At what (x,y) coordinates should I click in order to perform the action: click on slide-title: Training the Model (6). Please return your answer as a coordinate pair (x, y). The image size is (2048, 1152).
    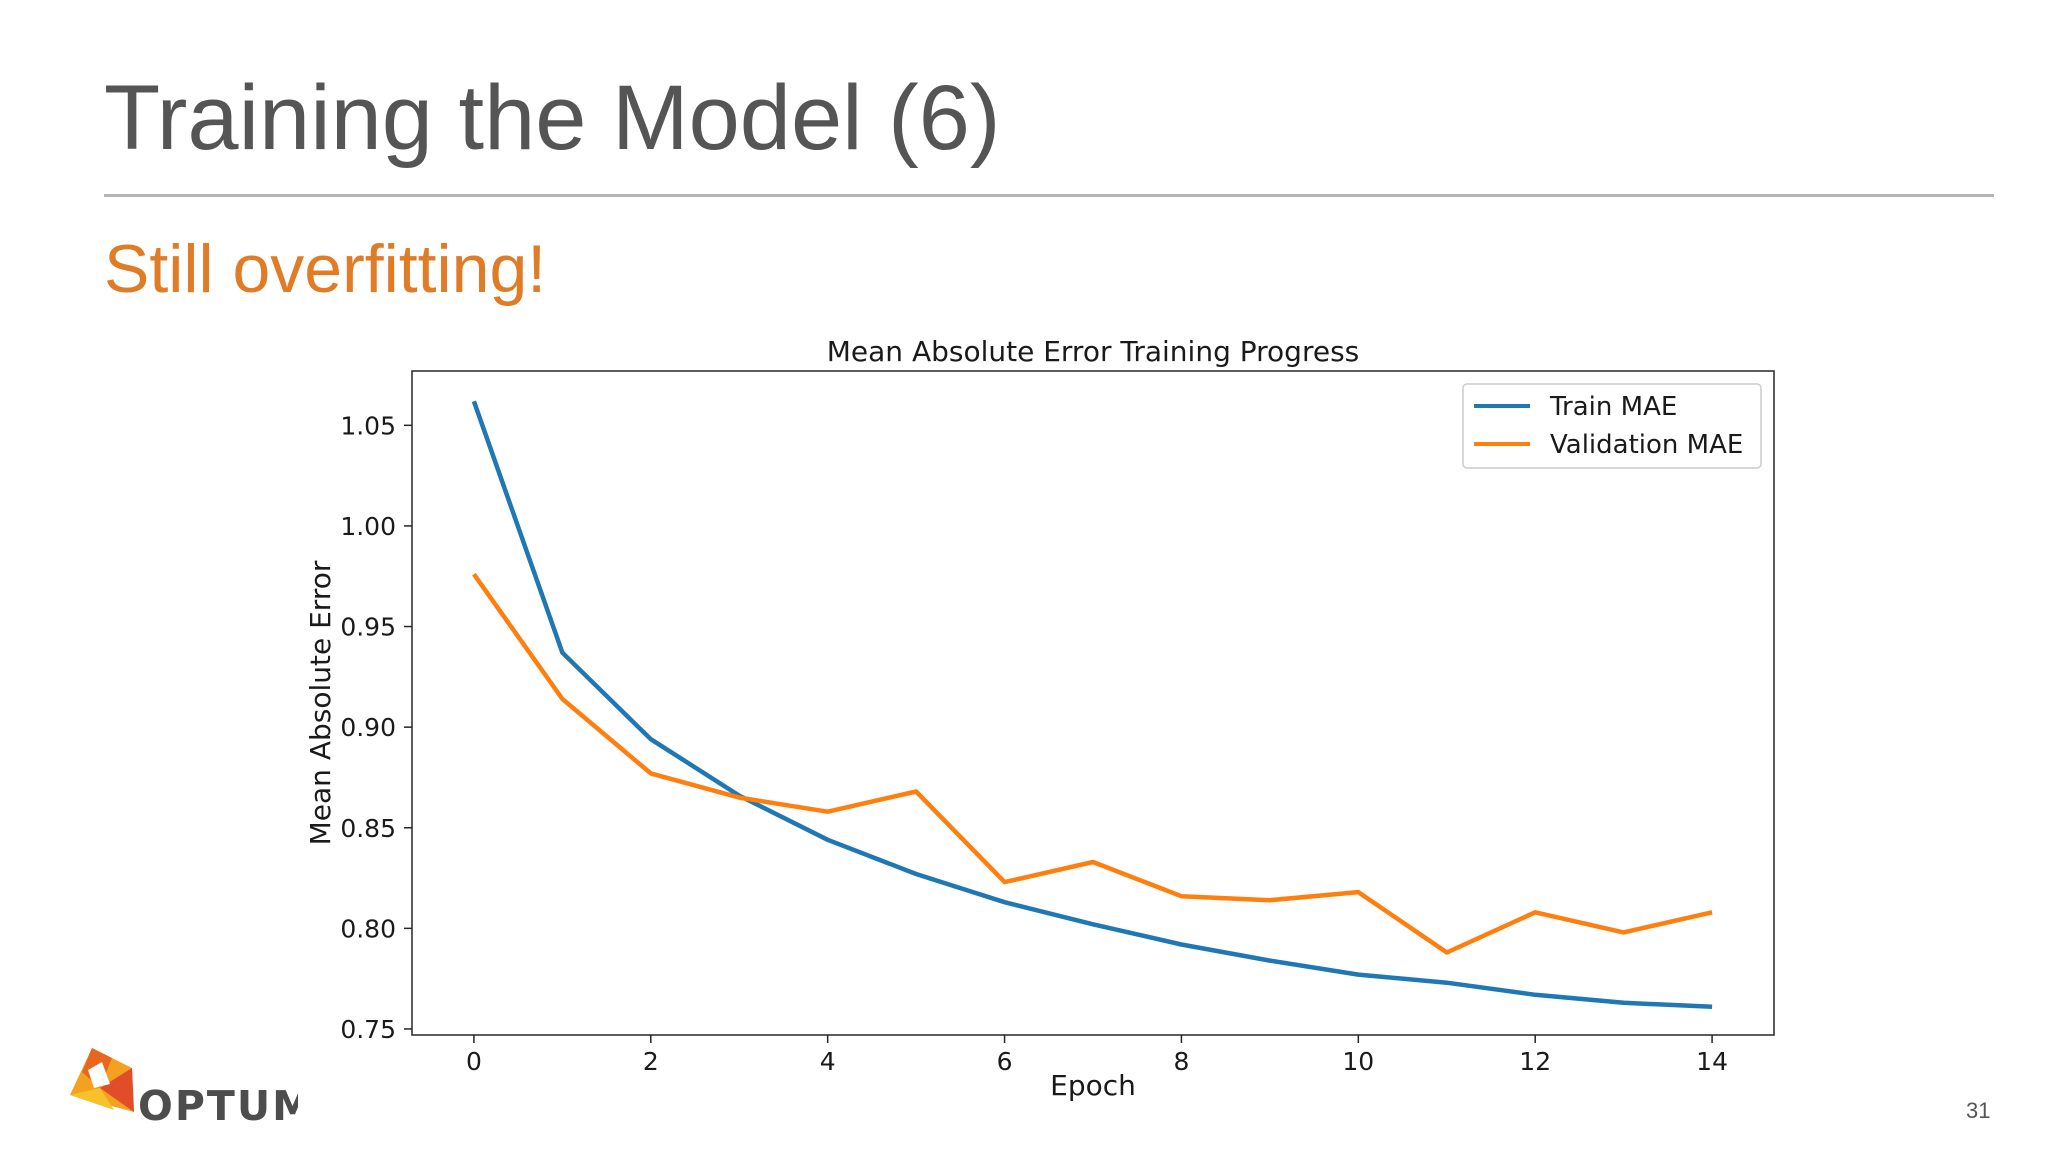
    Looking at the image, I should click on (552, 118).